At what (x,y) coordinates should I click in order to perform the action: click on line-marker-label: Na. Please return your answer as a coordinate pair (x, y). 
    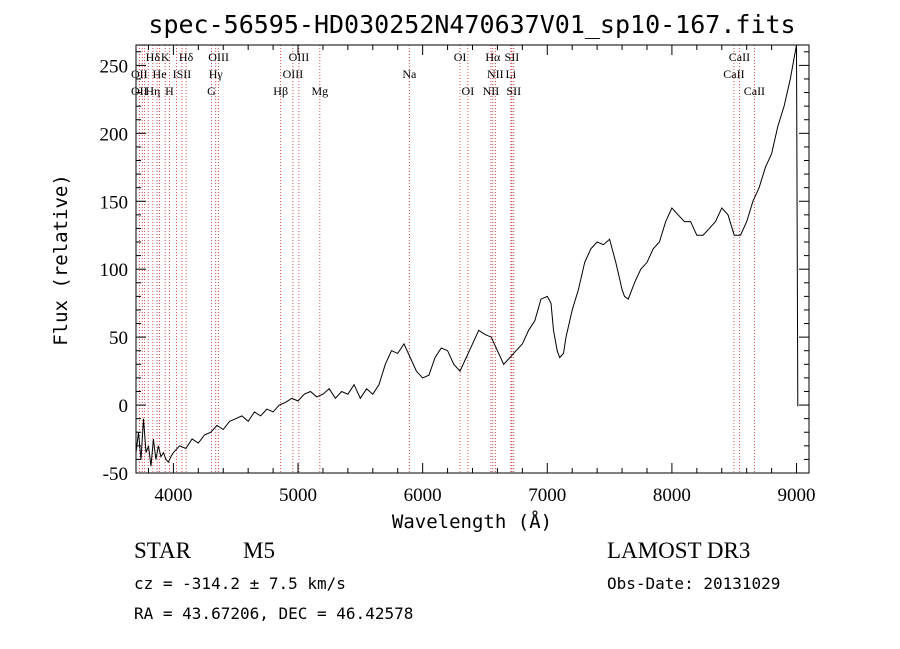
    Looking at the image, I should click on (409, 74).